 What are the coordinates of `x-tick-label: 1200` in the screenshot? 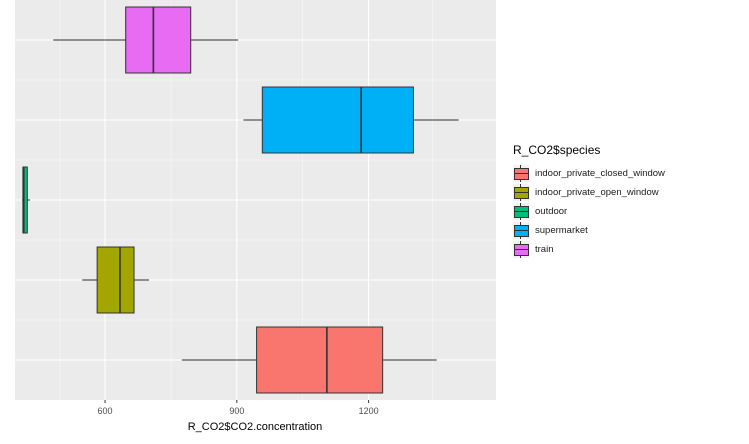 It's located at (369, 411).